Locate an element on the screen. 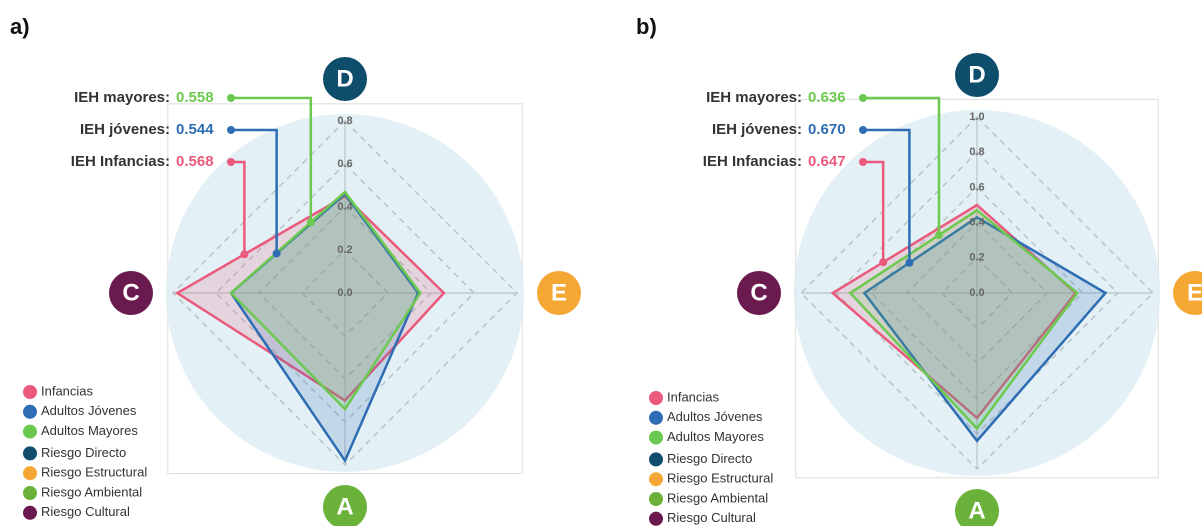 The image size is (1202, 526). panel-label: b) is located at coordinates (646, 26).